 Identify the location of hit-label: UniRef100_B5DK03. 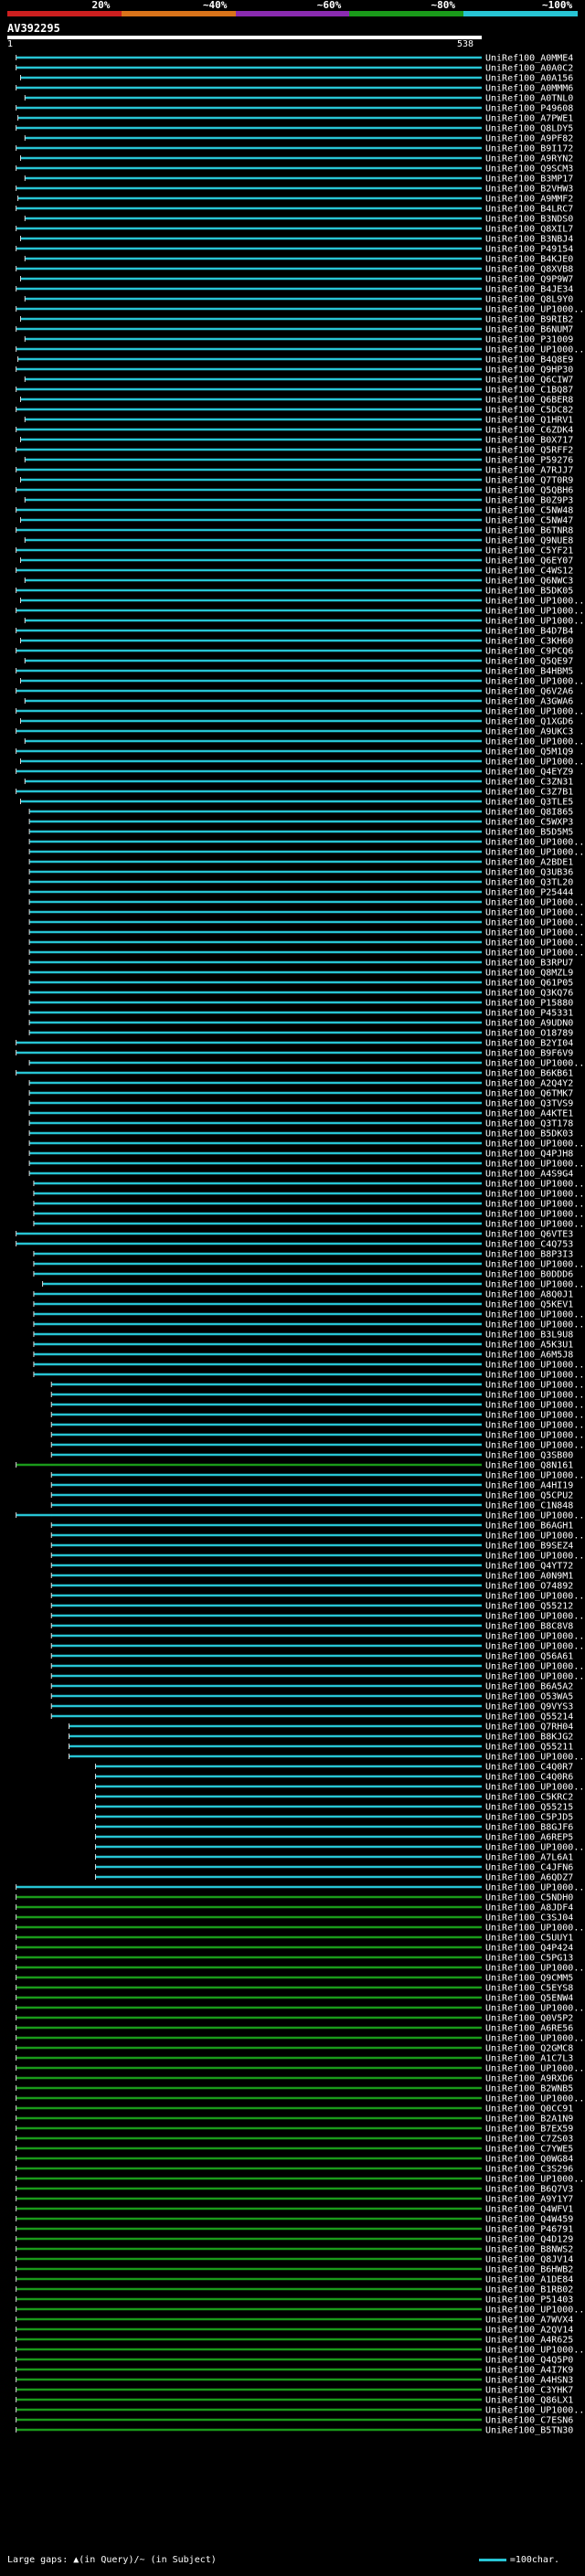
(529, 1134).